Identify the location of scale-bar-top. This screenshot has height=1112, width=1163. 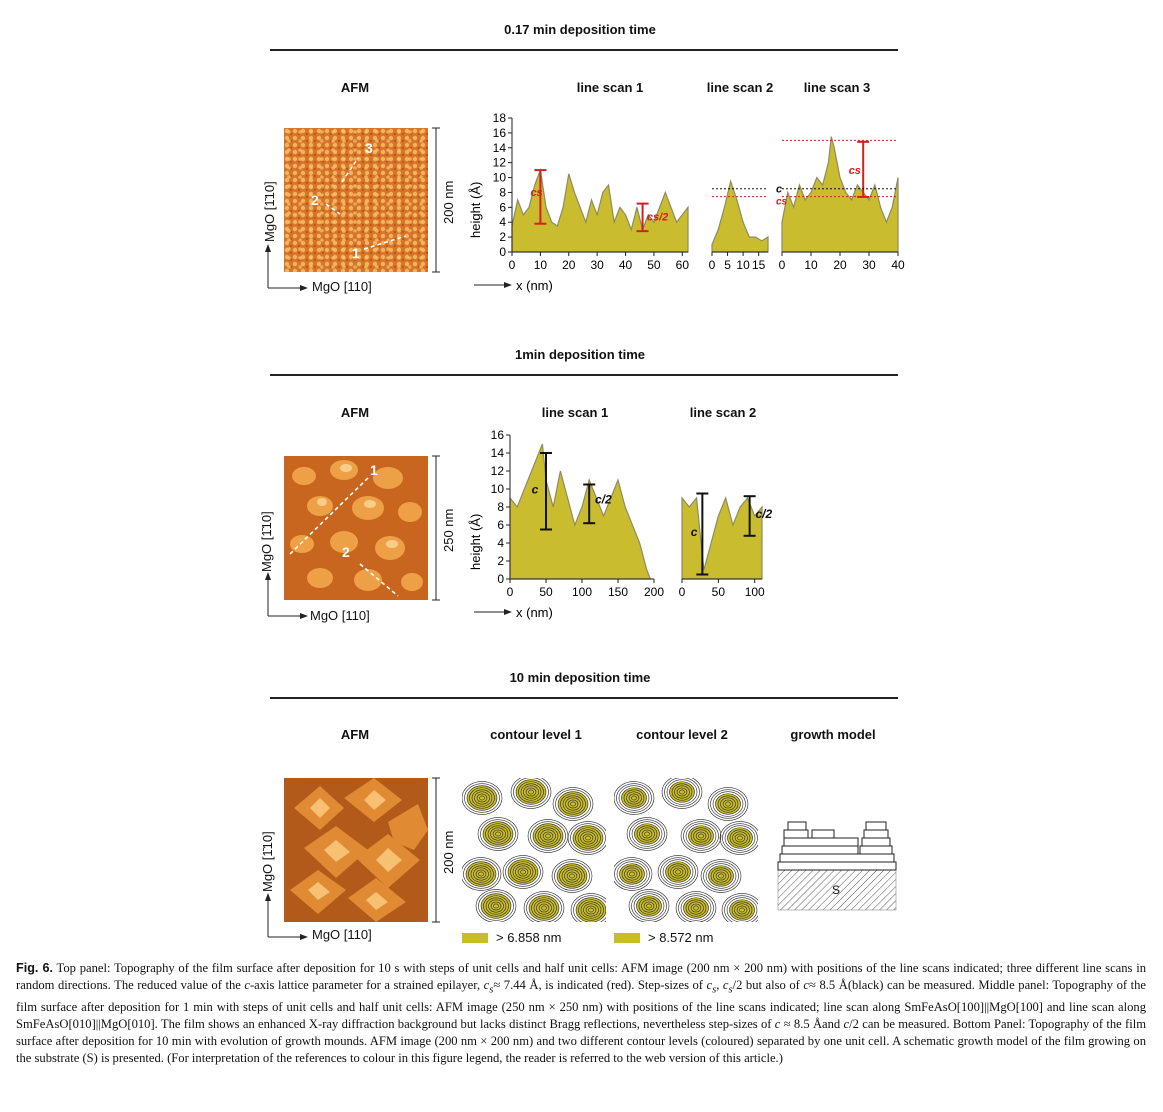
(436, 200).